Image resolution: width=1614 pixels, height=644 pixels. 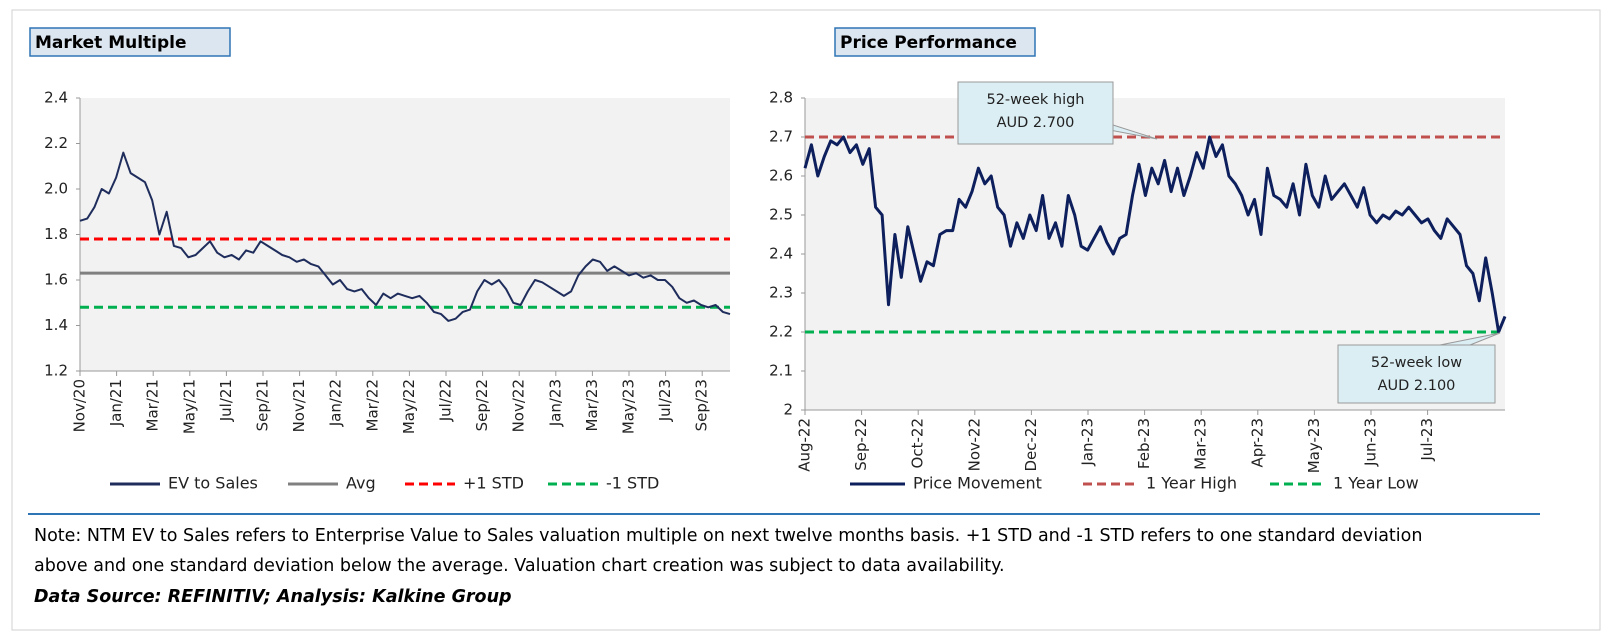 I want to click on y-tick-label: 1.4, so click(x=56, y=325).